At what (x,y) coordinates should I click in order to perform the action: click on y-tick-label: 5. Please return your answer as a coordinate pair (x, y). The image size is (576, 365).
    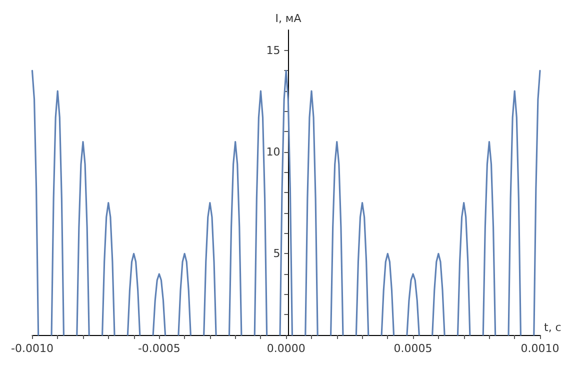
    Looking at the image, I should click on (276, 253).